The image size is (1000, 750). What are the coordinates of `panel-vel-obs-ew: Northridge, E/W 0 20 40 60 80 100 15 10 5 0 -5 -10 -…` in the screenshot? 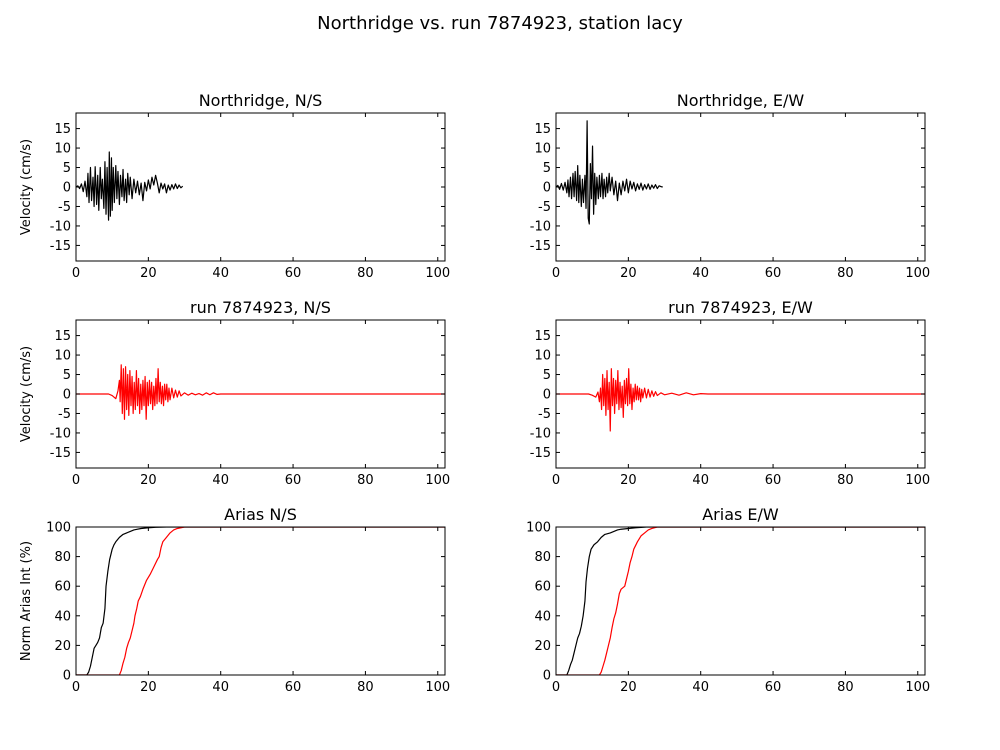 It's located at (730, 186).